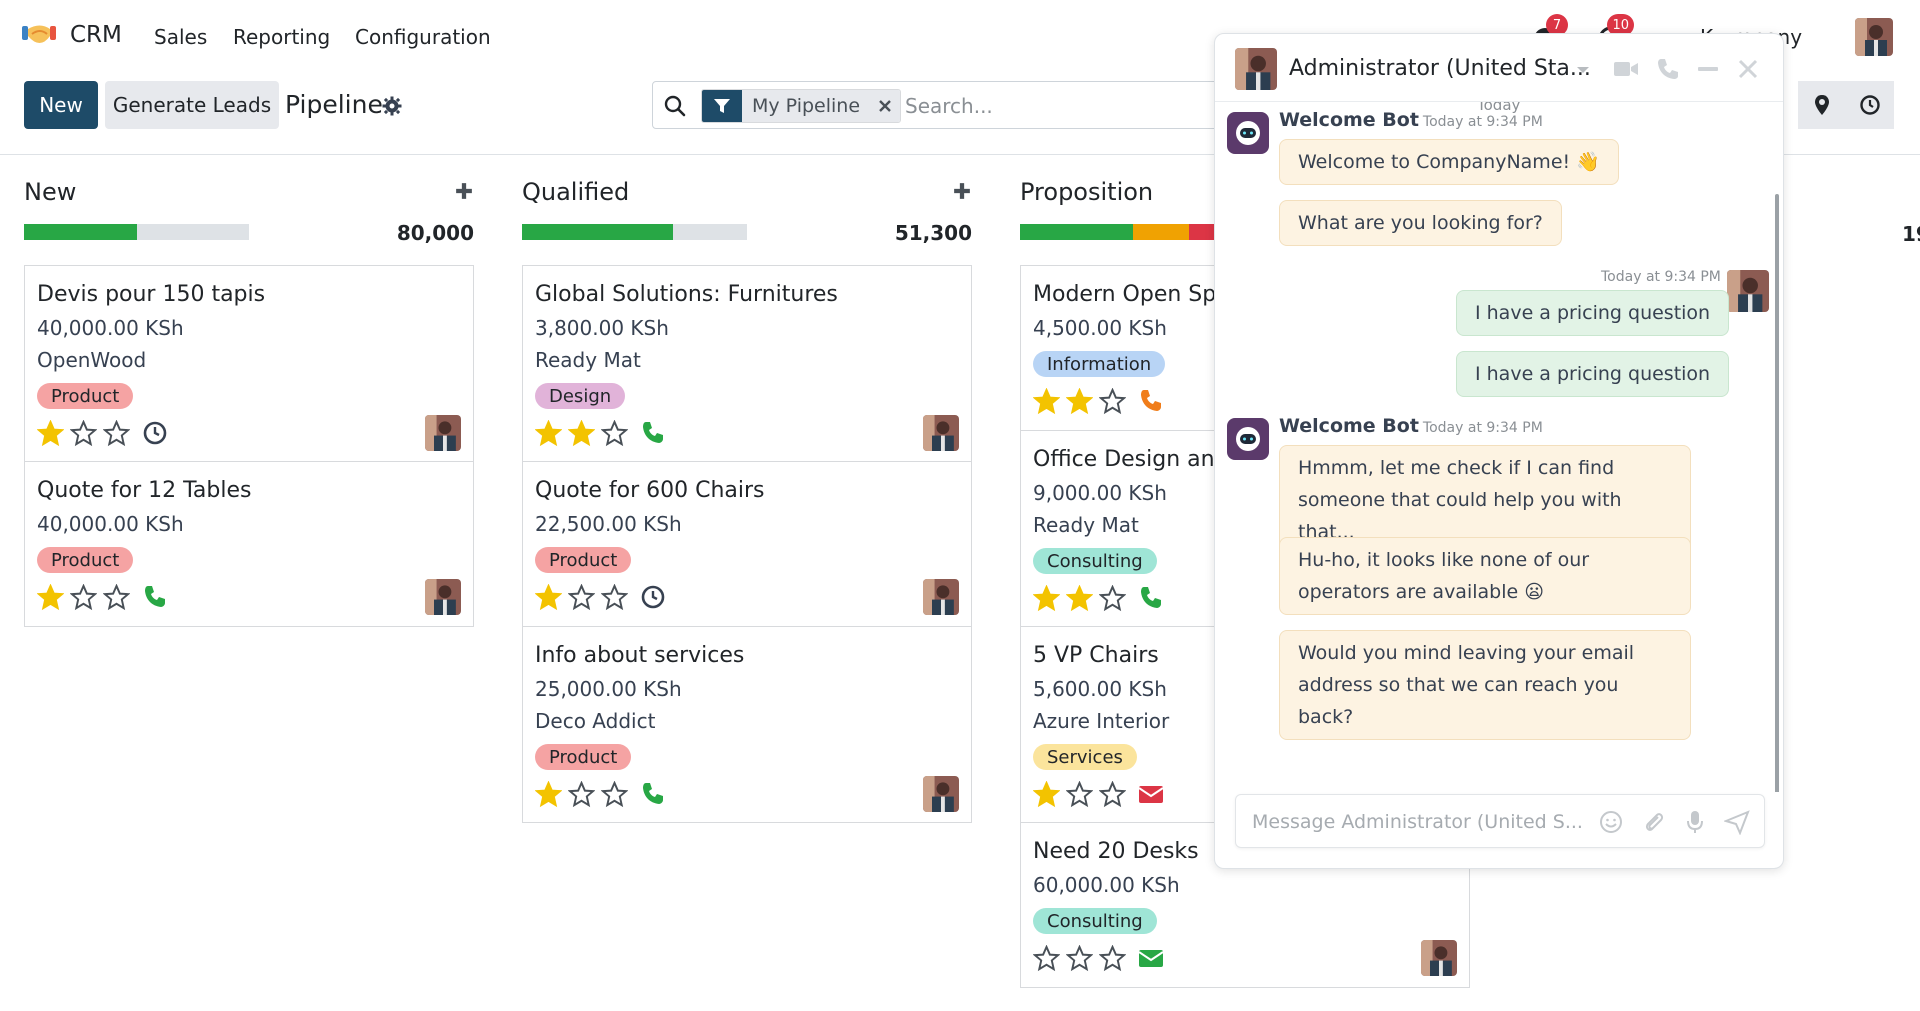 This screenshot has width=1920, height=1011. I want to click on close-icon, so click(1748, 69).